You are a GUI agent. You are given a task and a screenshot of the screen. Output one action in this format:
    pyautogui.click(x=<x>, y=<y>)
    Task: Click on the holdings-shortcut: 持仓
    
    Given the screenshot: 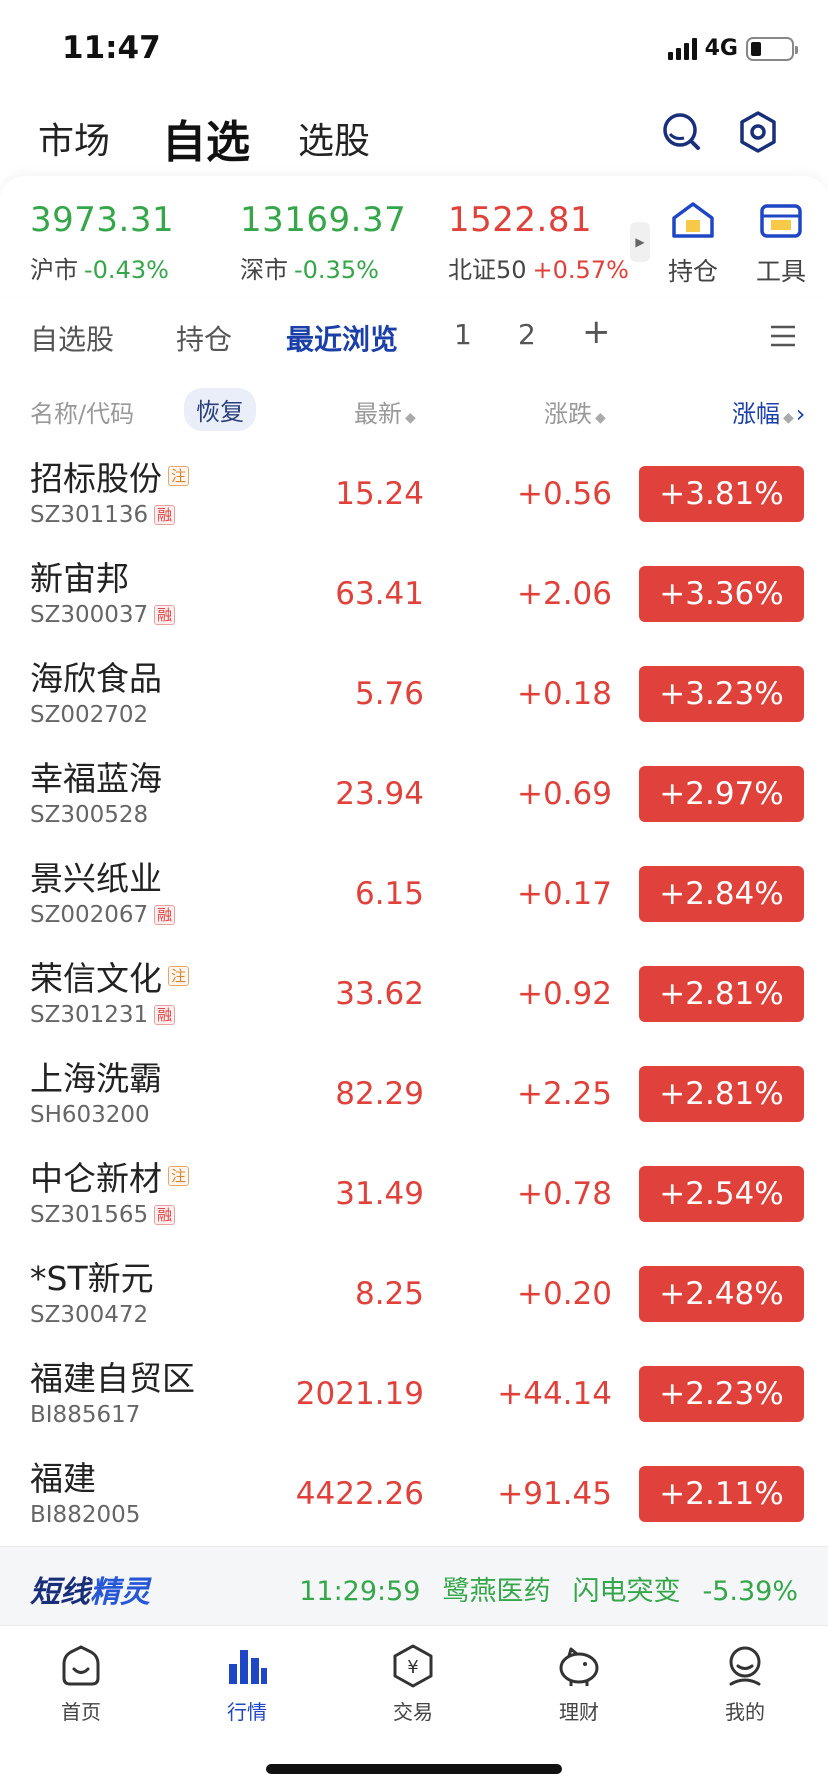 What is the action you would take?
    pyautogui.click(x=693, y=244)
    